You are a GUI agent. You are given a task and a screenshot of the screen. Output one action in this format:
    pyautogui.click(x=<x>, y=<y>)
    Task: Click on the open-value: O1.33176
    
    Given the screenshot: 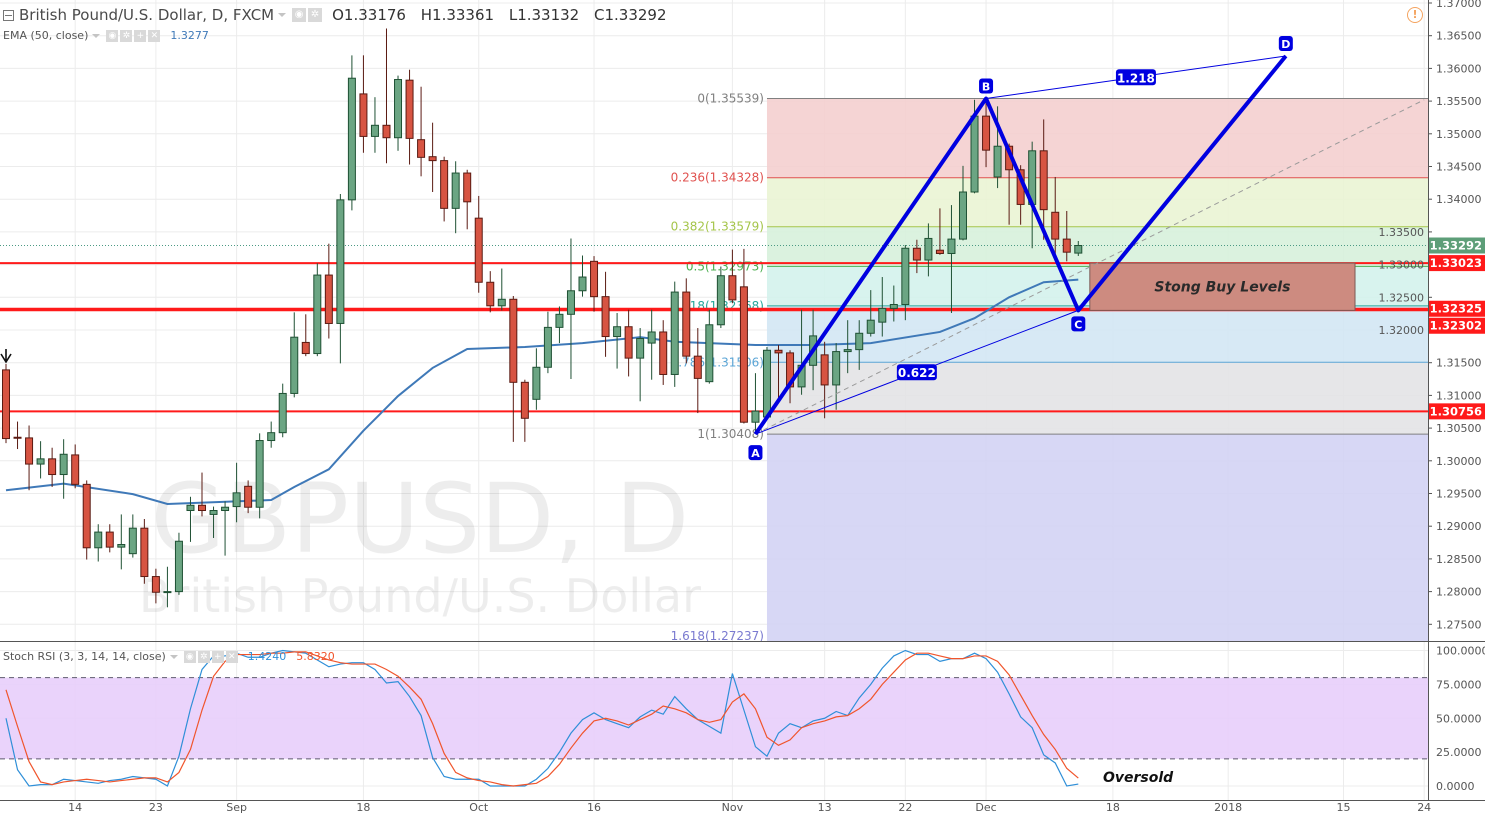 What is the action you would take?
    pyautogui.click(x=369, y=15)
    